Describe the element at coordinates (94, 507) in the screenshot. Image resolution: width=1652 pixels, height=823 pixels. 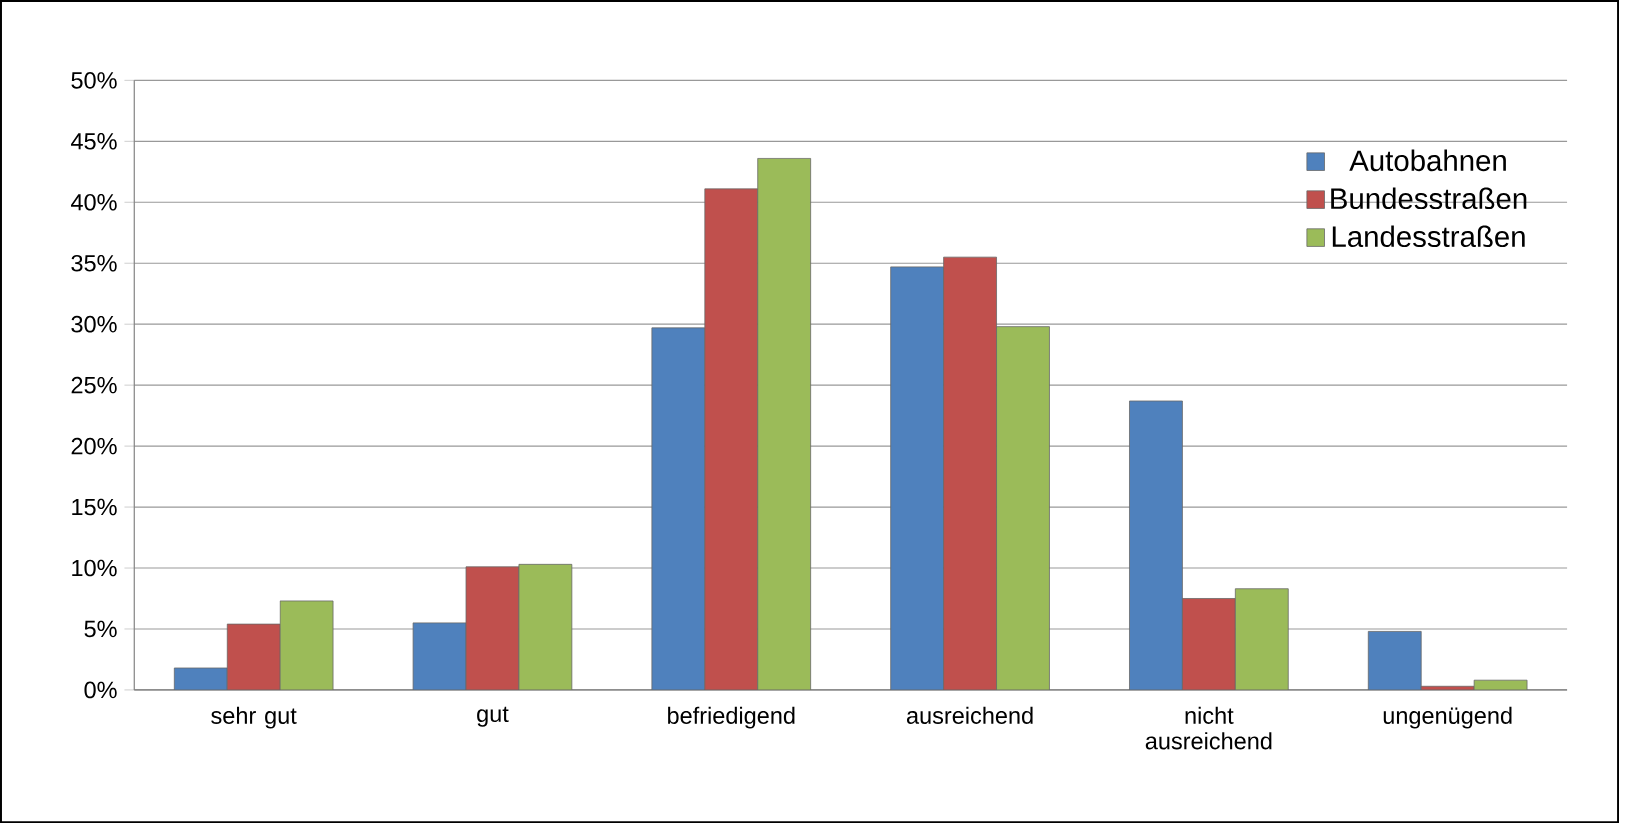
I see `y-tick-label: 15%` at that location.